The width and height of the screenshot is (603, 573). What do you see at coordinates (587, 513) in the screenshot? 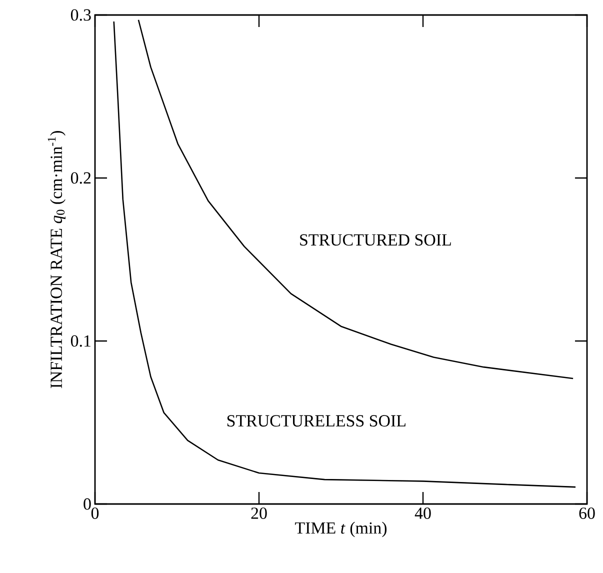
I see `x-tick-label: 60` at bounding box center [587, 513].